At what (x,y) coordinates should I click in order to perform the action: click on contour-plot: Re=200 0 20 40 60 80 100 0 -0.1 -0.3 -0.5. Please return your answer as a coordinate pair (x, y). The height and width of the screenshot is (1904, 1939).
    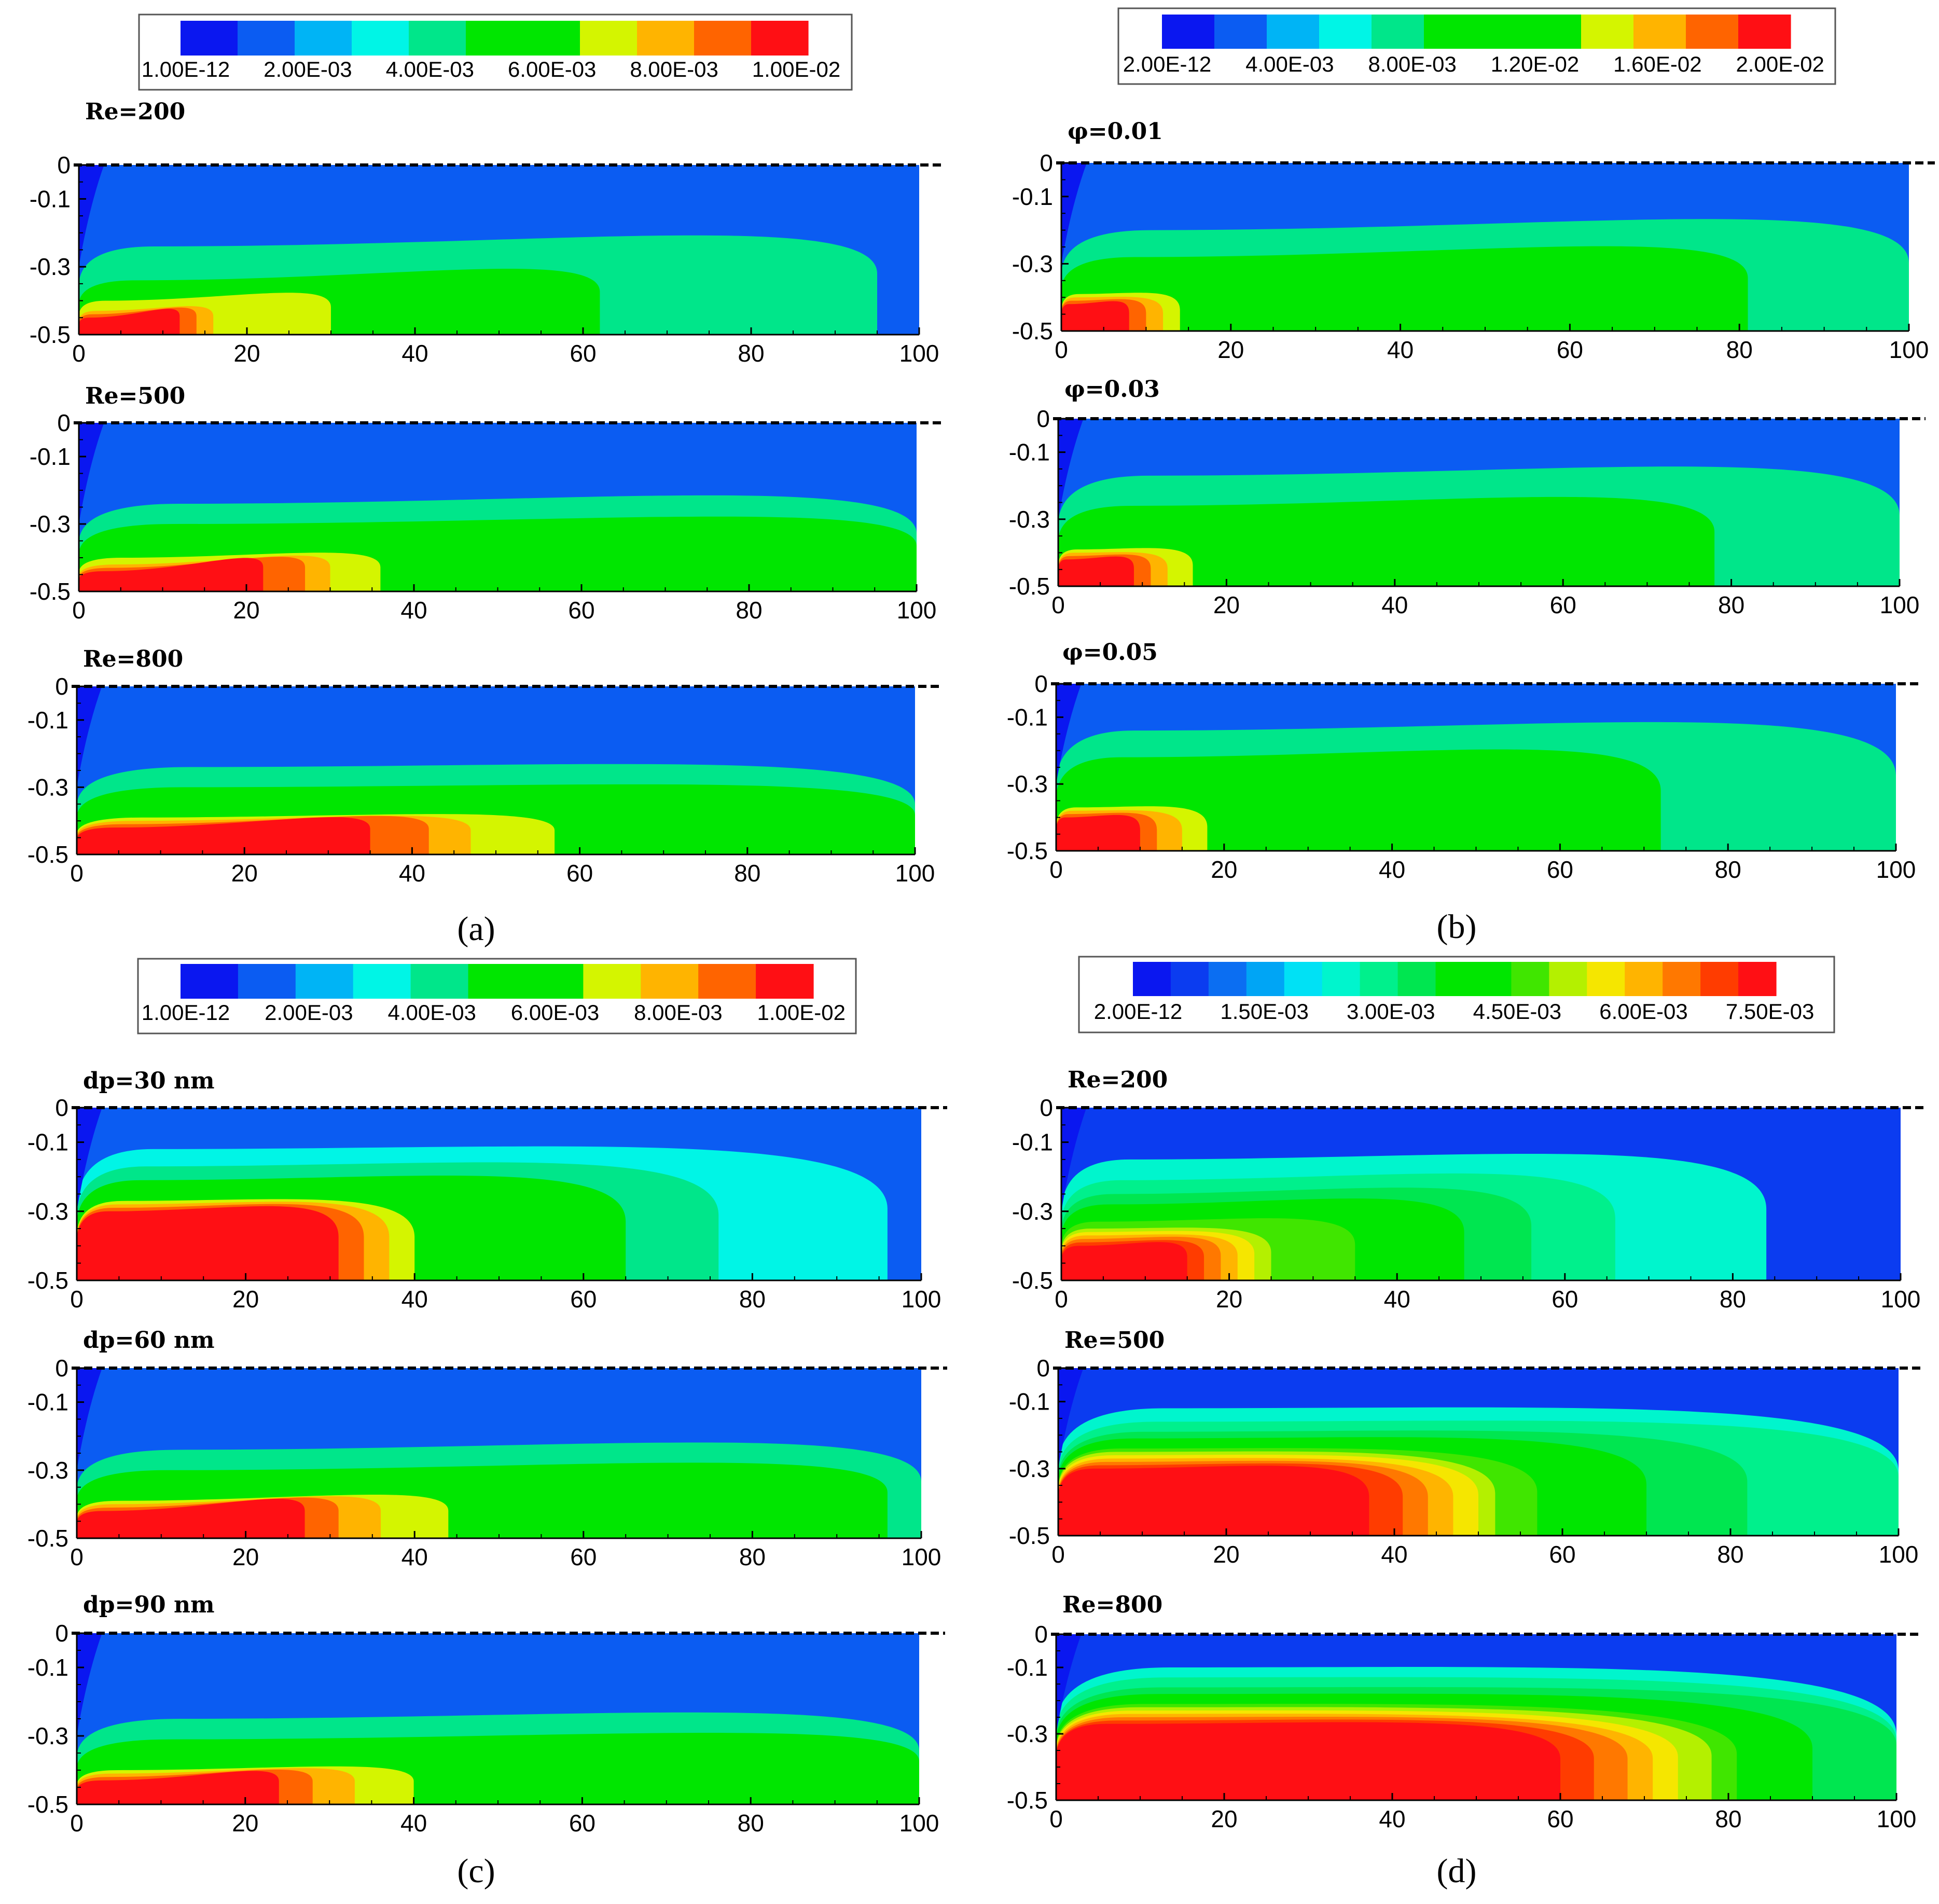
    Looking at the image, I should click on (488, 233).